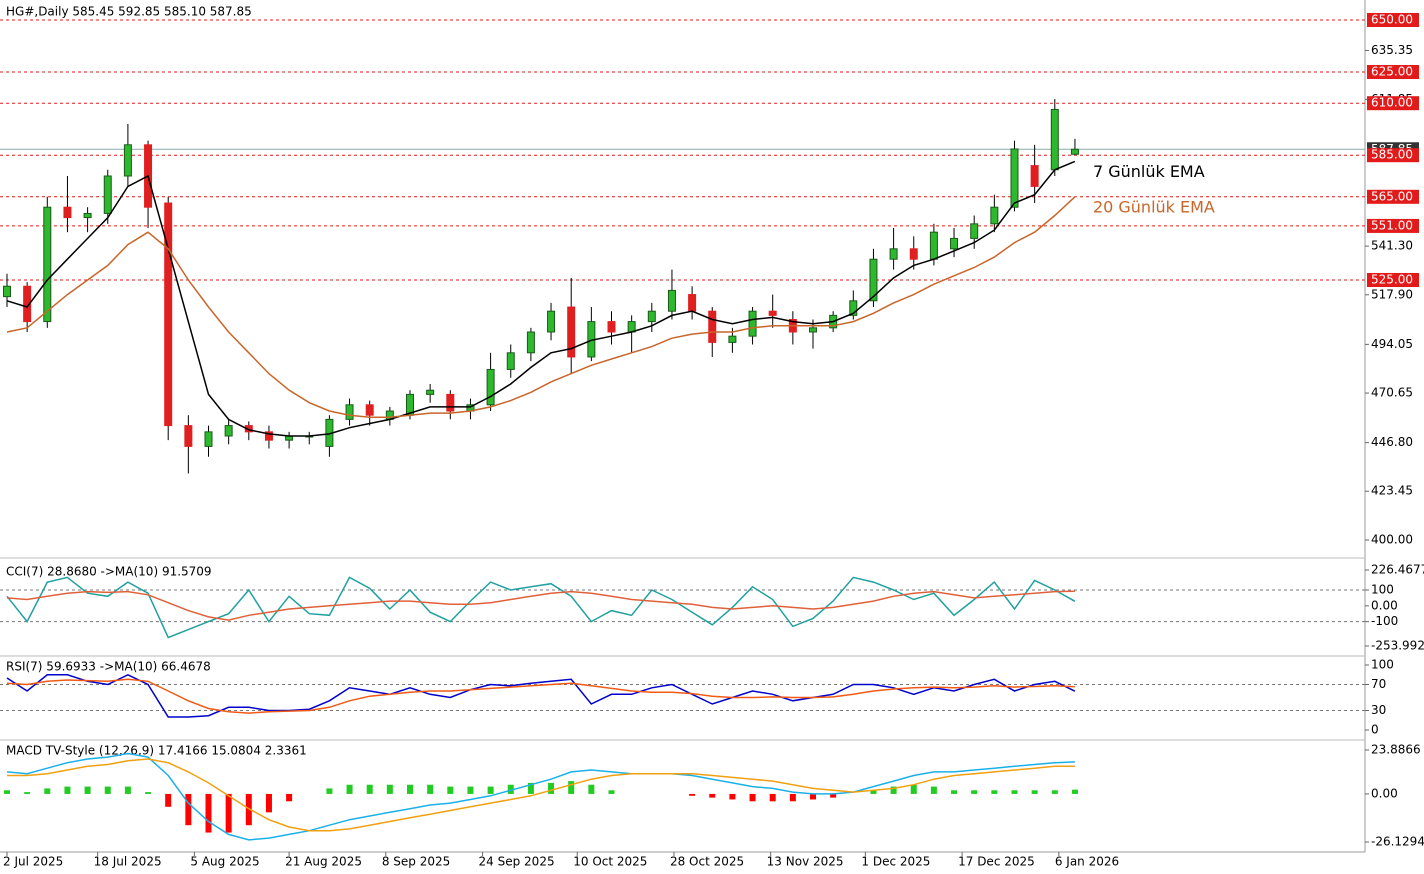 The width and height of the screenshot is (1424, 874). Describe the element at coordinates (1392, 442) in the screenshot. I see `y-tick-label: 446.80` at that location.